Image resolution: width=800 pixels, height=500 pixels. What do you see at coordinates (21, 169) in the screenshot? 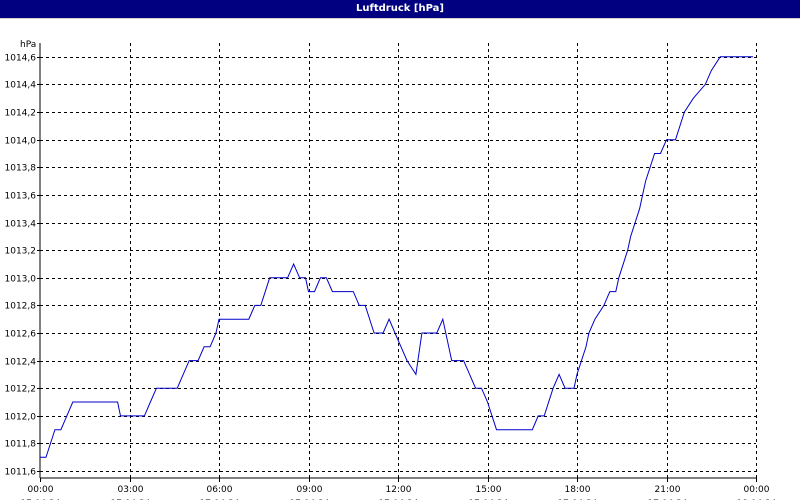
I see `y-tick-label: 1013,8` at bounding box center [21, 169].